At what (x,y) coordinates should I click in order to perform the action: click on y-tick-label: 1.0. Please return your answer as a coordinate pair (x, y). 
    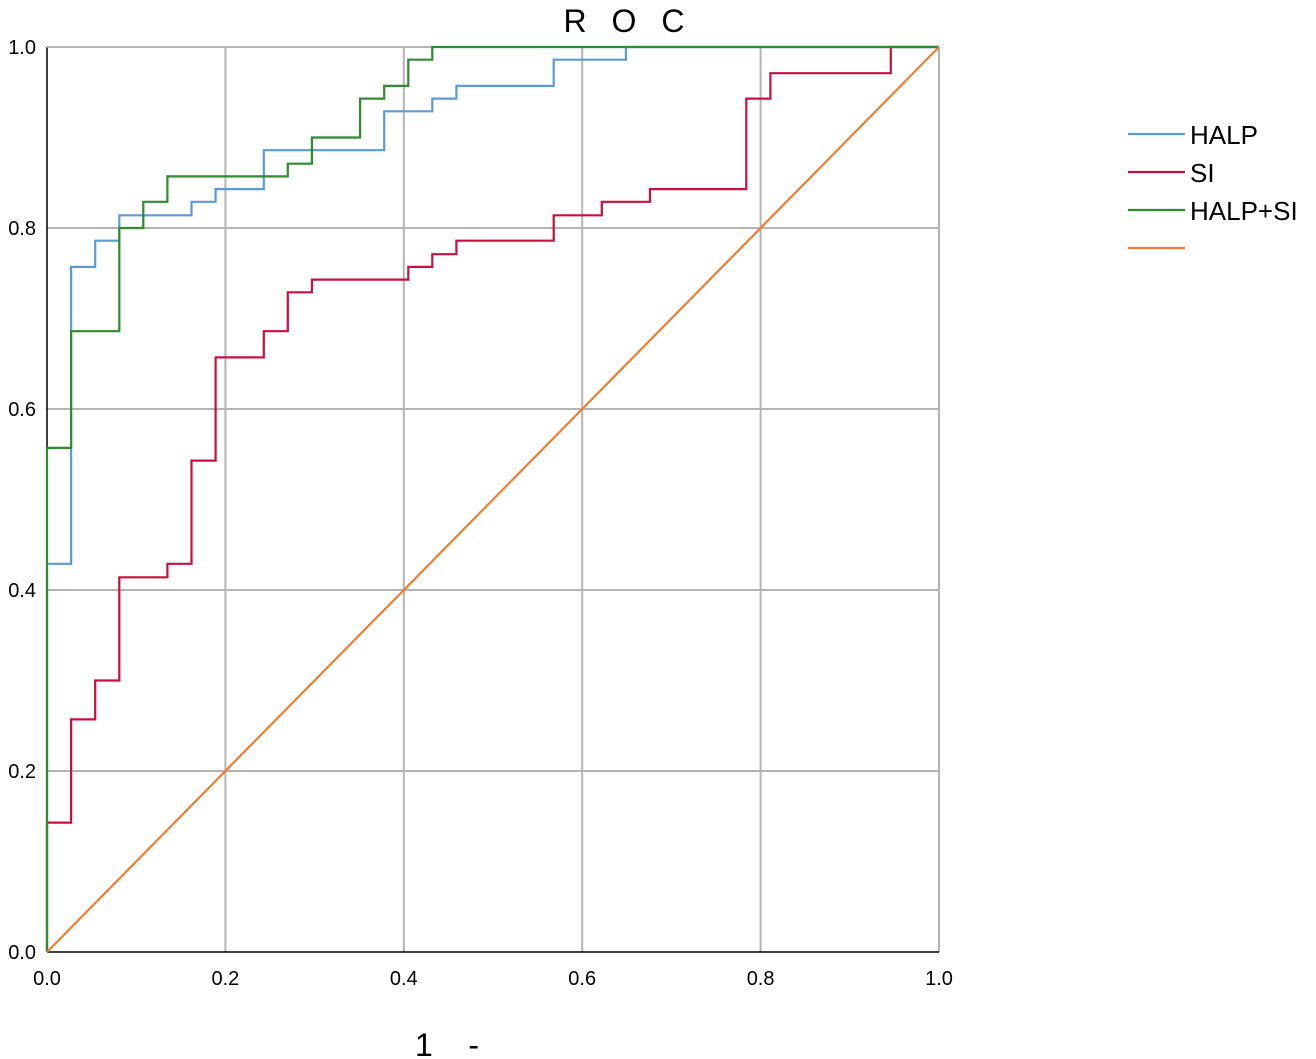
    Looking at the image, I should click on (22, 48).